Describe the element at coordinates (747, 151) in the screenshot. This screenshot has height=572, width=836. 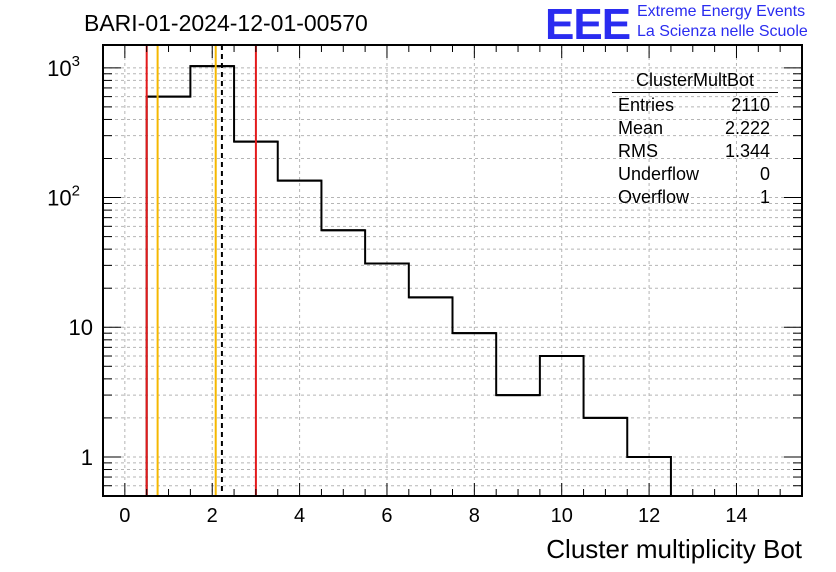
I see `stats-value: 1.344` at that location.